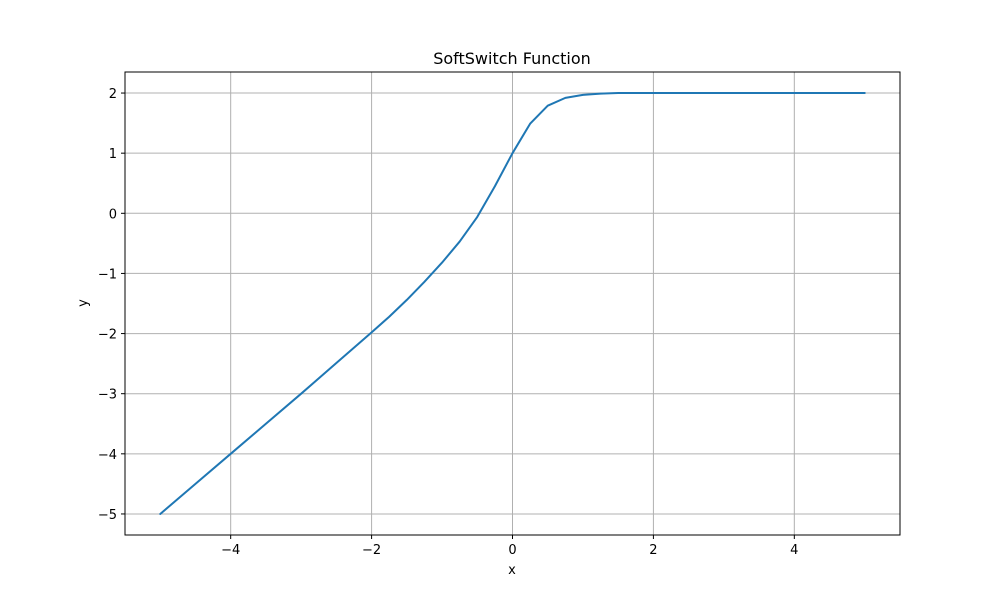 The image size is (1000, 600). Describe the element at coordinates (371, 550) in the screenshot. I see `x-tick-label: −2` at that location.